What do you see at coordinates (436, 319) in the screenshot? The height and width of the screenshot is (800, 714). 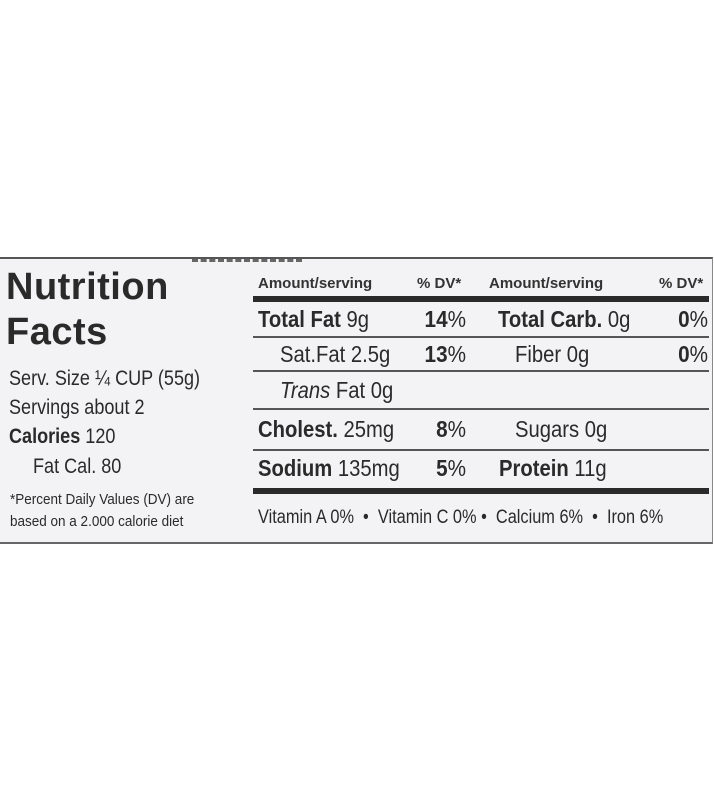 I see `dv-number: 14` at bounding box center [436, 319].